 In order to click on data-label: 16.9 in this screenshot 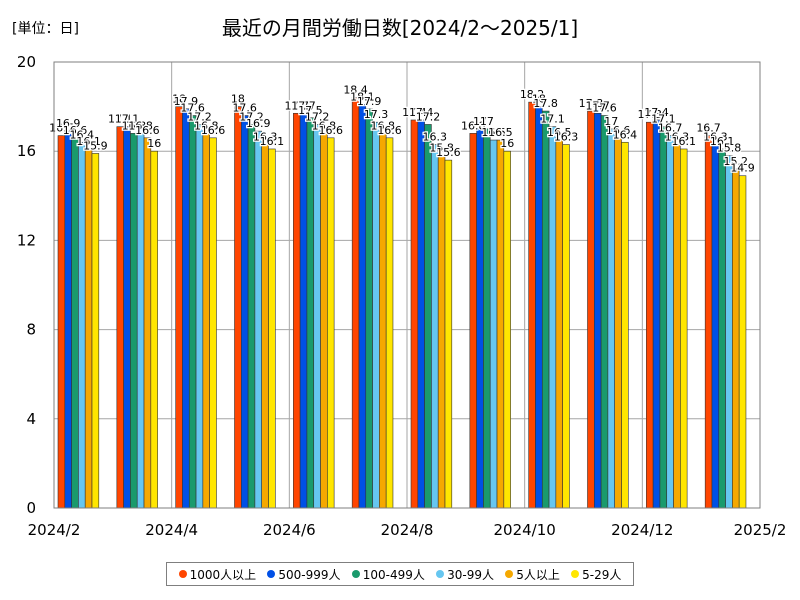, I will do `click(258, 123)`.